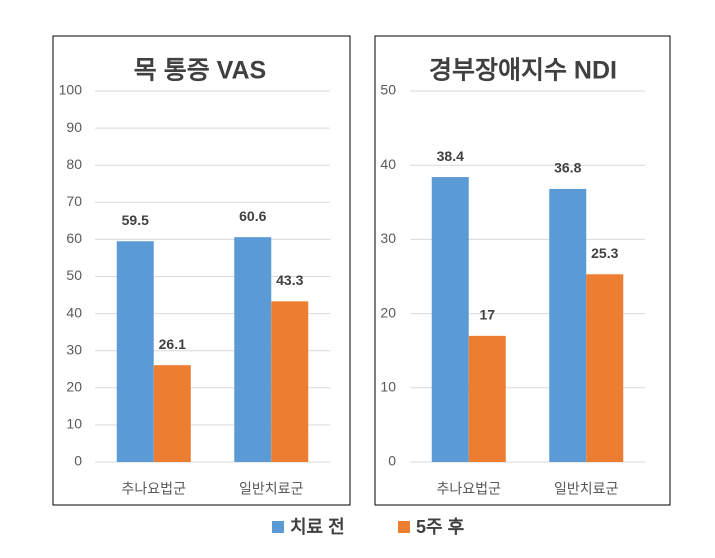 This screenshot has width=715, height=558. What do you see at coordinates (317, 527) in the screenshot?
I see `legend-label: 치료 전` at bounding box center [317, 527].